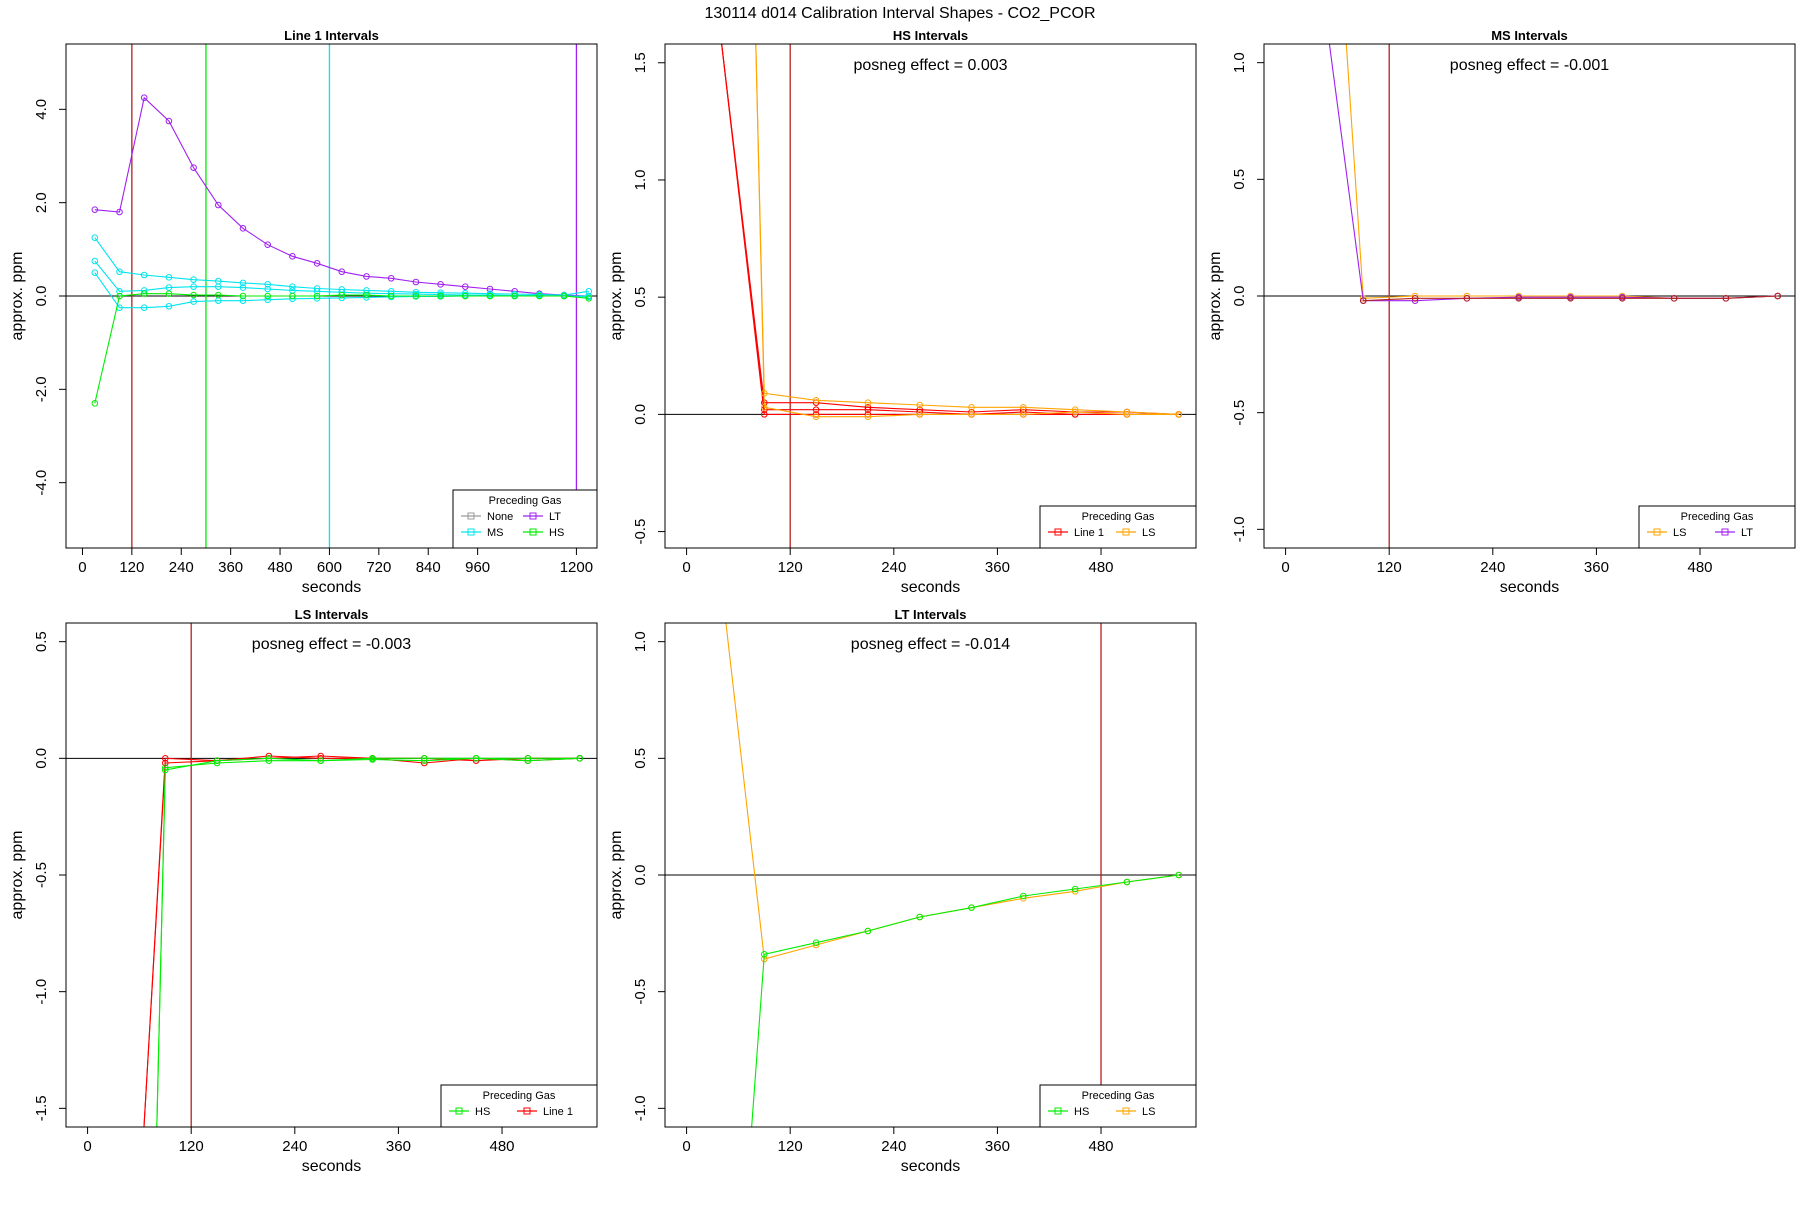 The width and height of the screenshot is (1800, 1205). Describe the element at coordinates (482, 1112) in the screenshot. I see `legend-entry-label: HS` at that location.